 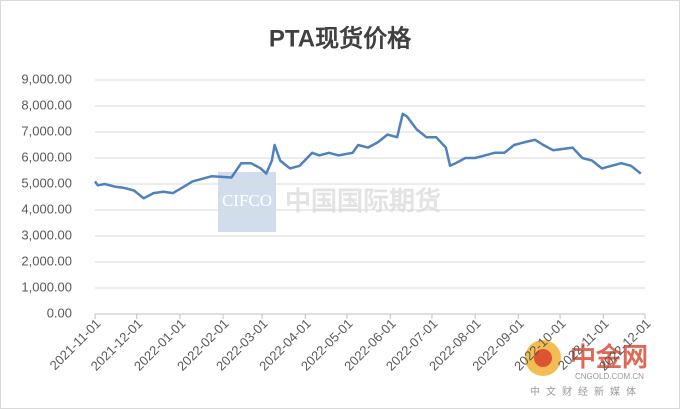 What do you see at coordinates (46, 286) in the screenshot?
I see `y-tick-label: 1,000.00` at bounding box center [46, 286].